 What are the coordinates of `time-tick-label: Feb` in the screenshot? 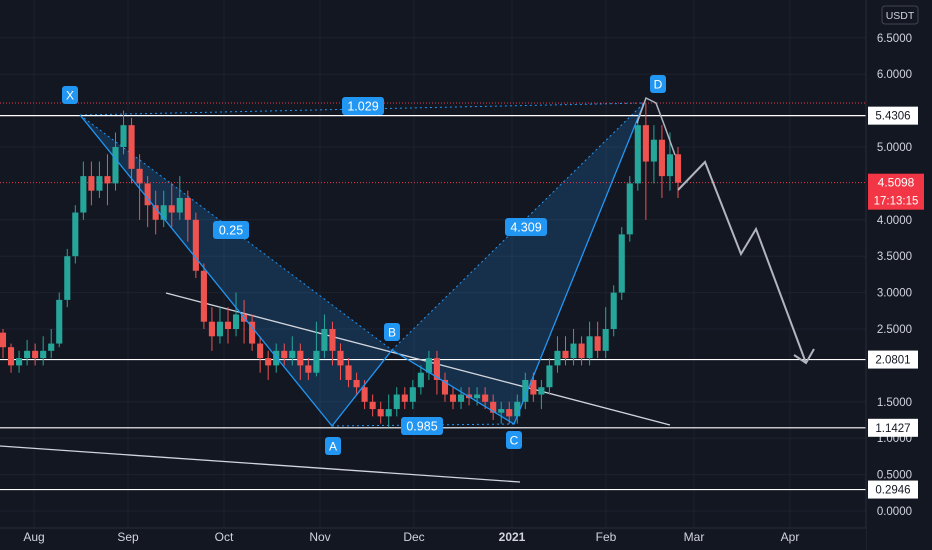 It's located at (606, 537).